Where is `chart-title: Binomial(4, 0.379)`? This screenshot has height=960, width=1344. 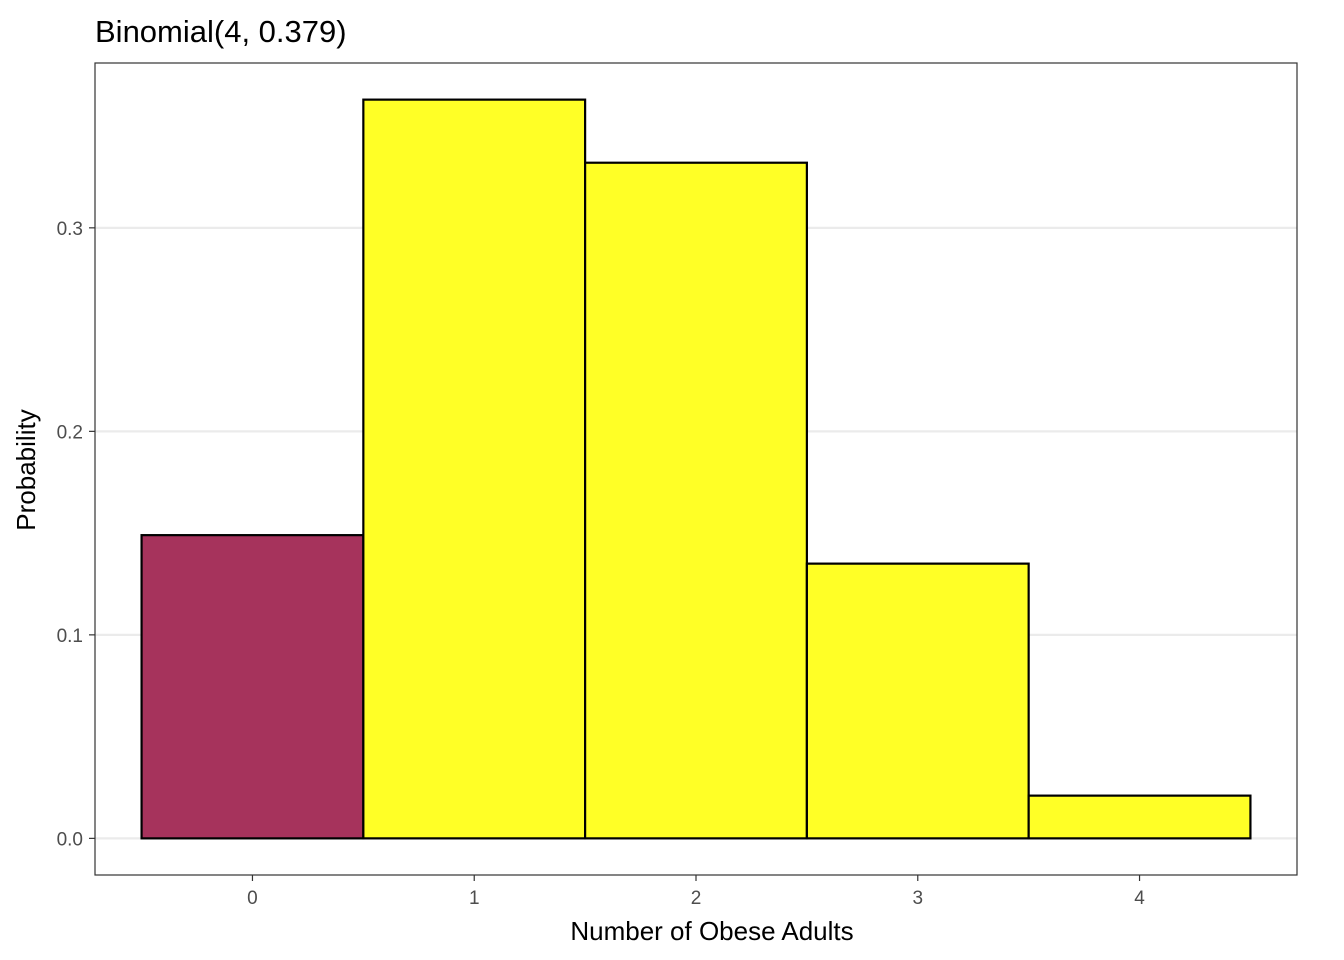
chart-title: Binomial(4, 0.379) is located at coordinates (221, 31).